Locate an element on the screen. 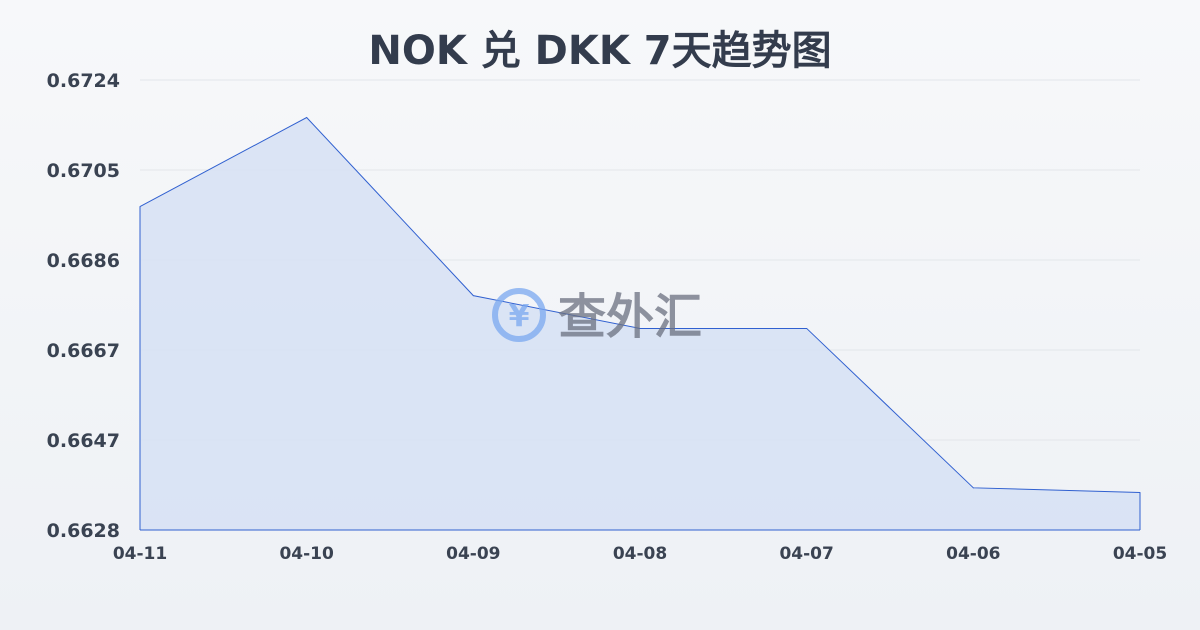  x-tick-label: 04-05 is located at coordinates (1140, 554).